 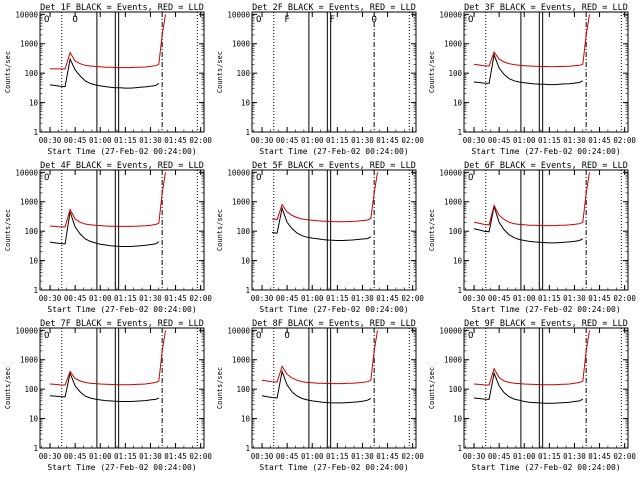 I want to click on panel-title: Det 2F BLACK = Events, RED = LLD, so click(x=334, y=8).